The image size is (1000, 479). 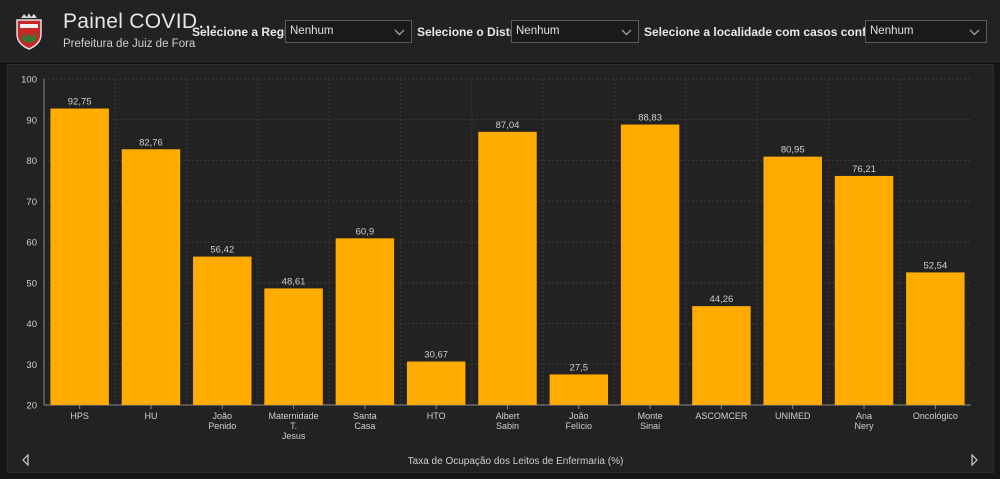 I want to click on y-tick-label: 70, so click(x=31, y=202).